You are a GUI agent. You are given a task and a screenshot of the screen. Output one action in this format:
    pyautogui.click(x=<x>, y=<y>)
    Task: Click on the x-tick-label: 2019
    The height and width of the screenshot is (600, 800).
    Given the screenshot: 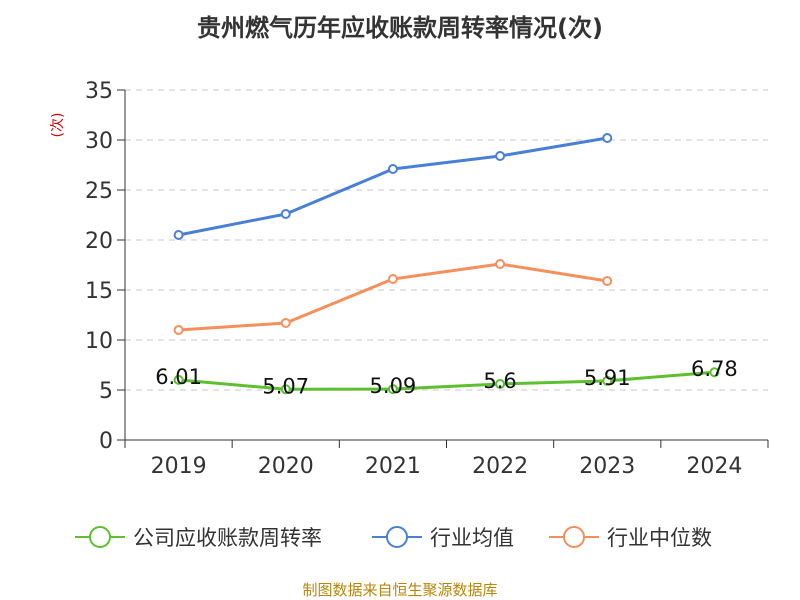 What is the action you would take?
    pyautogui.click(x=179, y=466)
    